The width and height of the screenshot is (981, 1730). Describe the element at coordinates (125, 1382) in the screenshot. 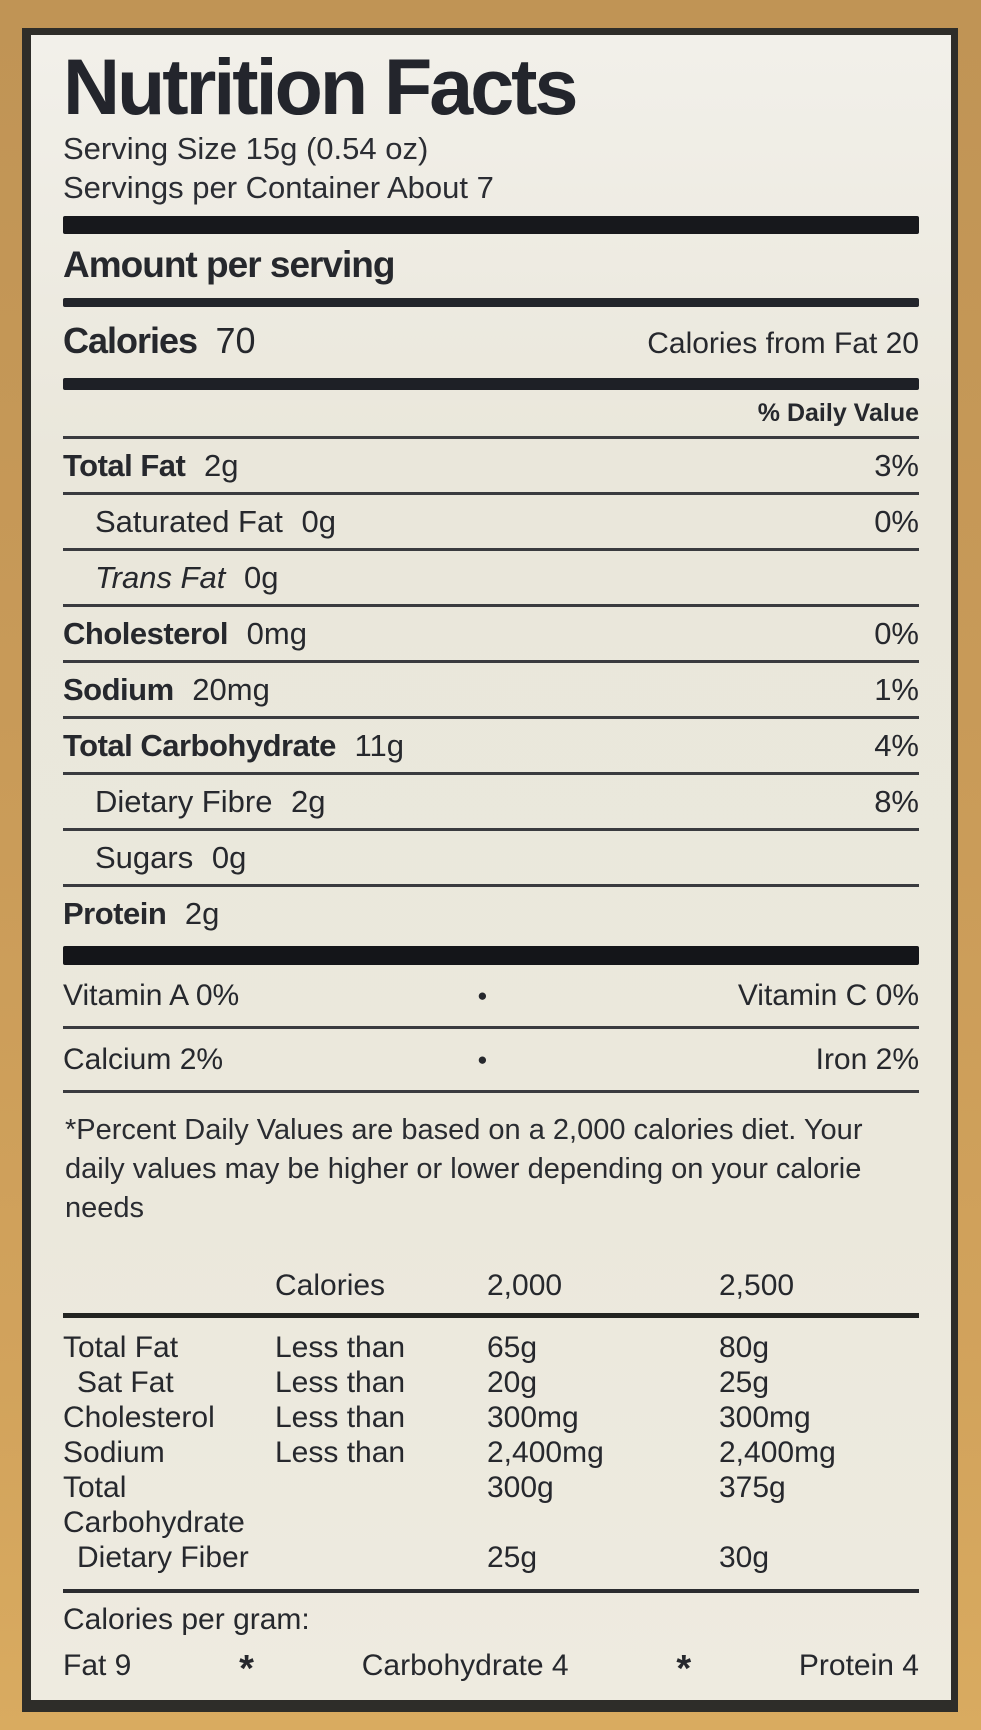

I see `table-cell: Sat Fat` at that location.